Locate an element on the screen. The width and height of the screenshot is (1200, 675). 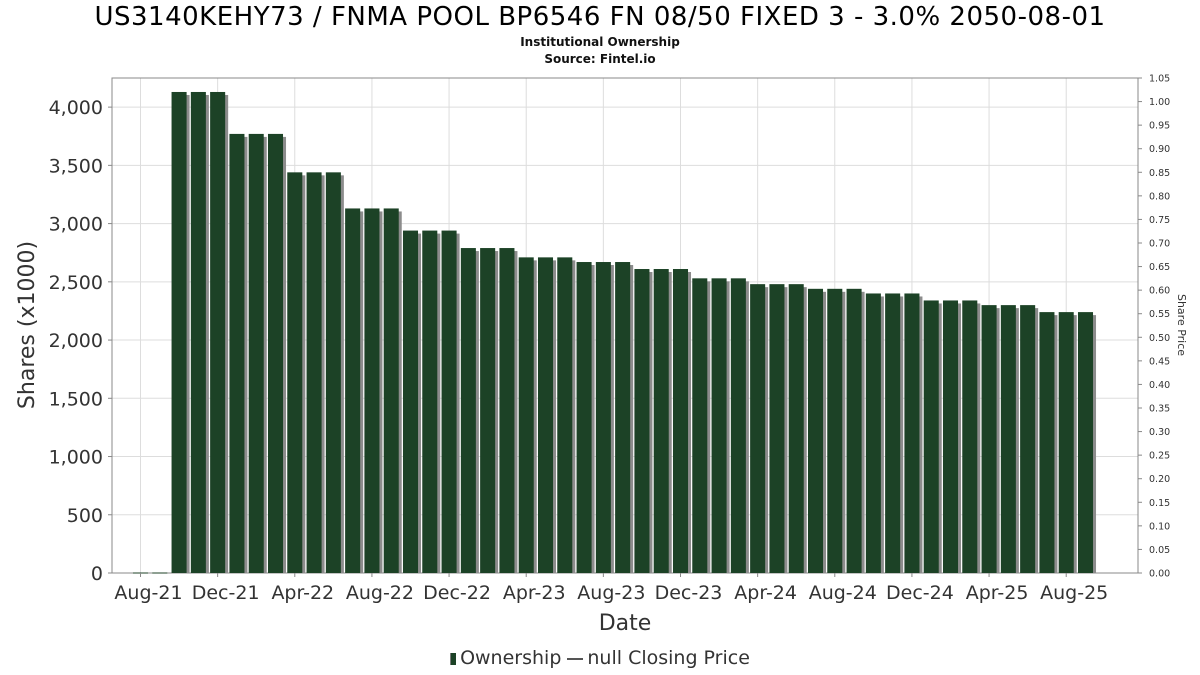
y2-tick-label: 0.25 is located at coordinates (1159, 456).